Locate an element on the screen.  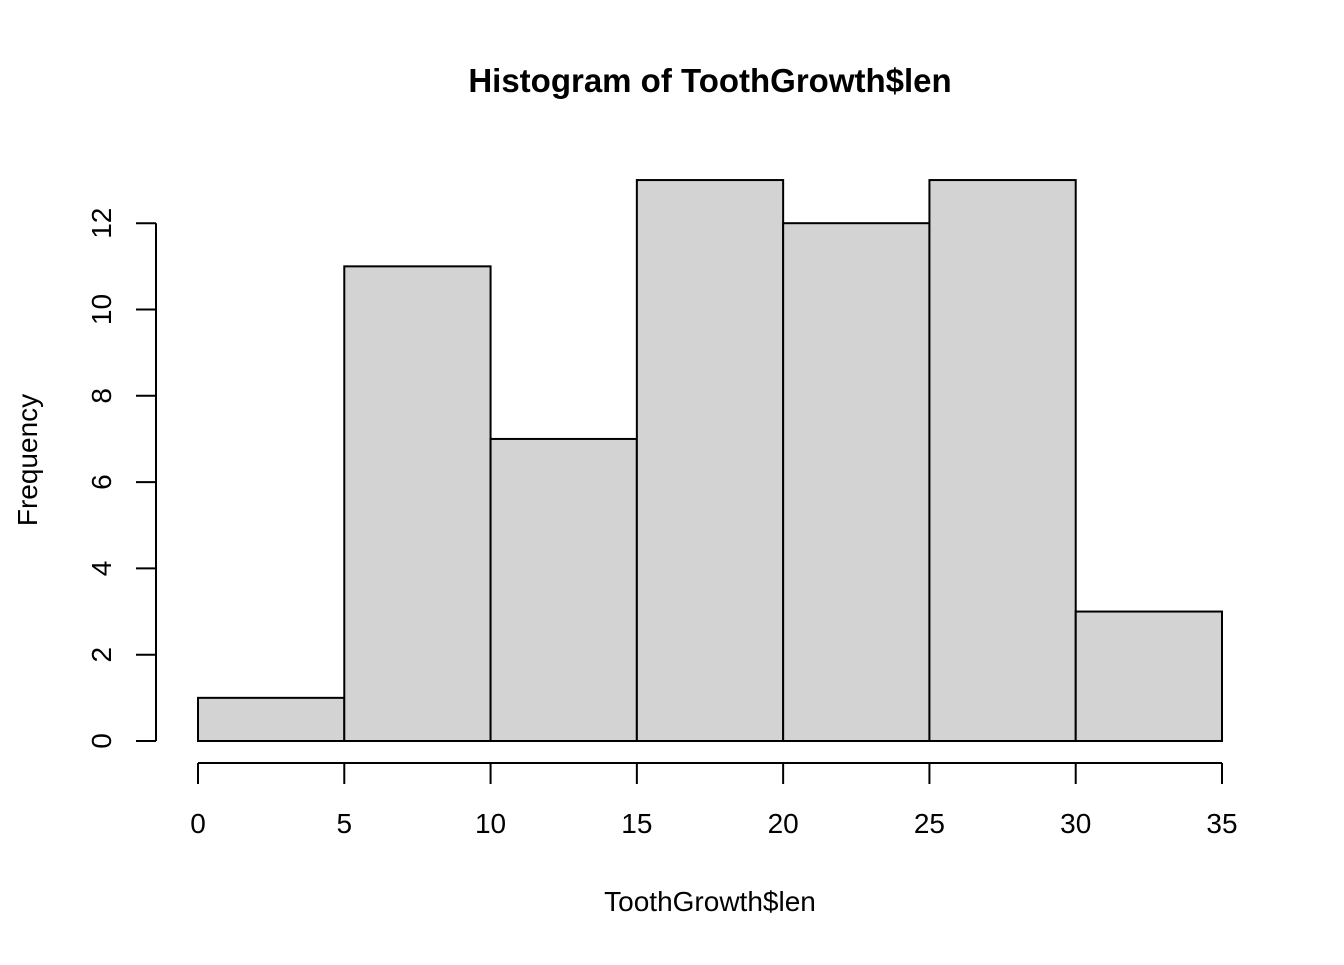
y-tick-label: 6 is located at coordinates (101, 482).